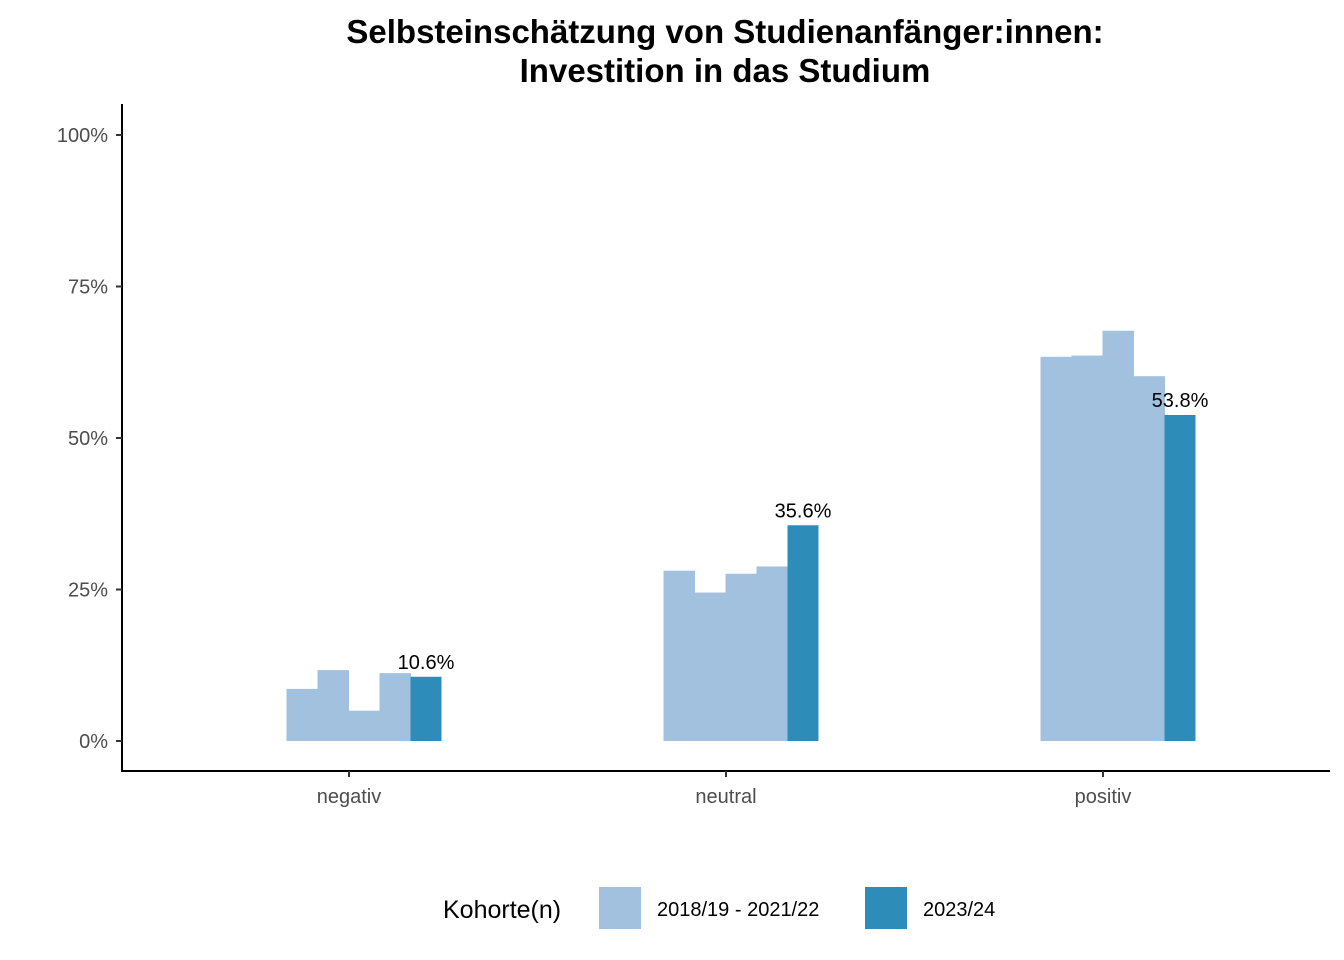  I want to click on legend: Kohorte(n) 2018/19 - 2021/22 2023/24, so click(719, 908).